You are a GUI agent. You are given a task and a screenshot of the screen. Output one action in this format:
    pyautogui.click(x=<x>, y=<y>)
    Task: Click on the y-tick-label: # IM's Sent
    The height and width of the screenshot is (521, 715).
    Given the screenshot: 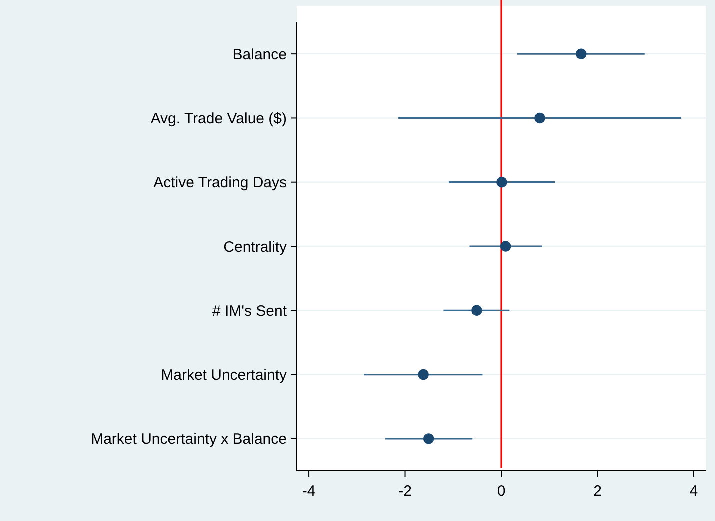 What is the action you would take?
    pyautogui.click(x=250, y=311)
    